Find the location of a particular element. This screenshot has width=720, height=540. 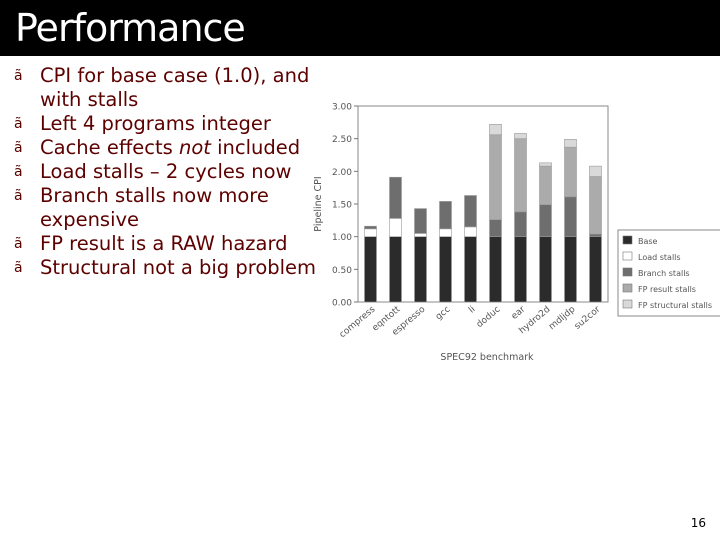

y-axis-label: Pipeline CPI is located at coordinates (318, 203).